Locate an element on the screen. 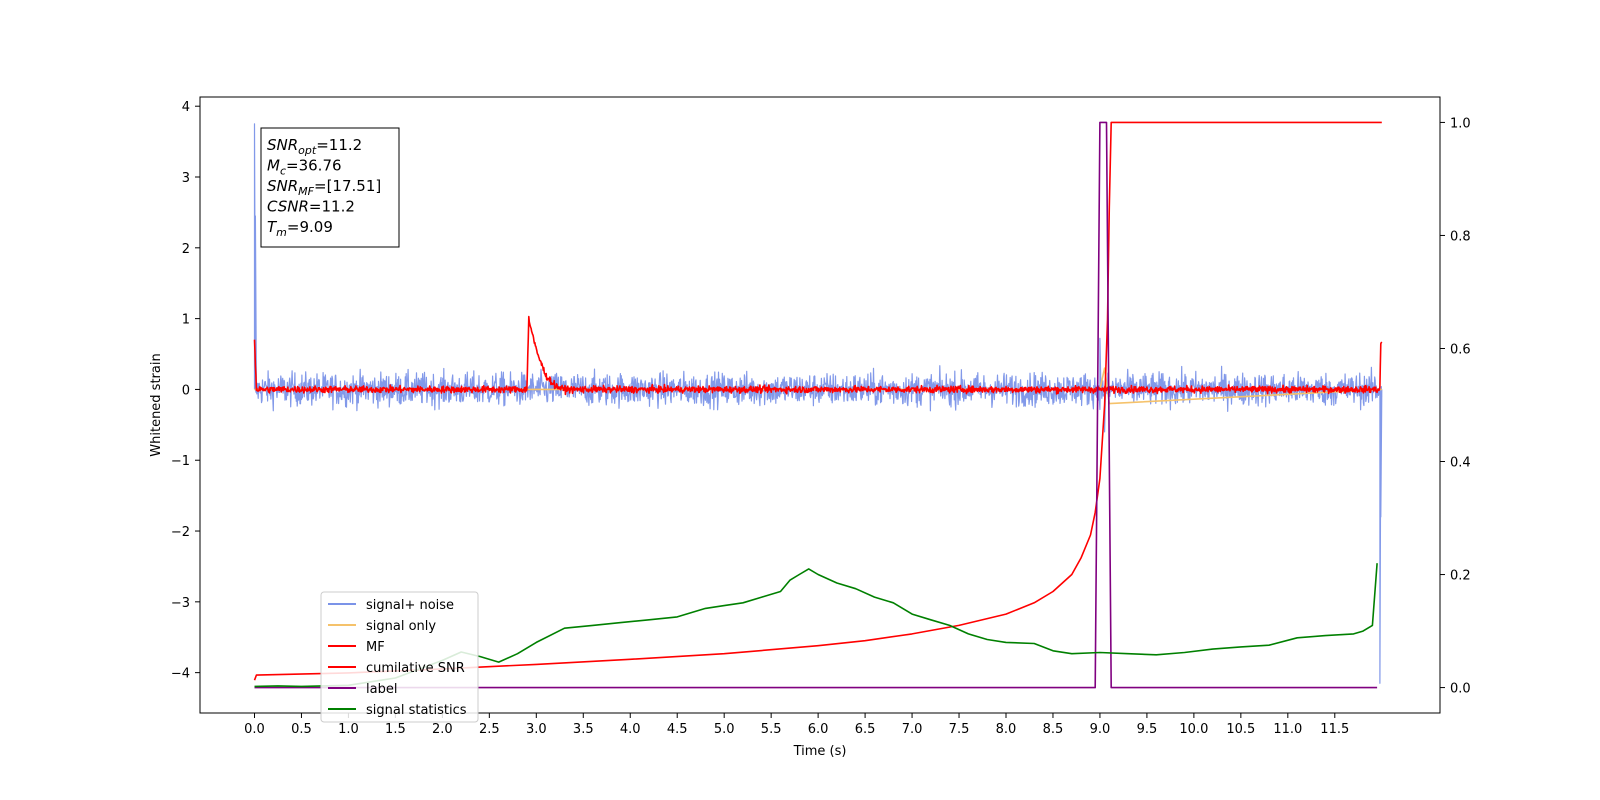 The width and height of the screenshot is (1600, 800). x-tick-label: 7.5 is located at coordinates (959, 729).